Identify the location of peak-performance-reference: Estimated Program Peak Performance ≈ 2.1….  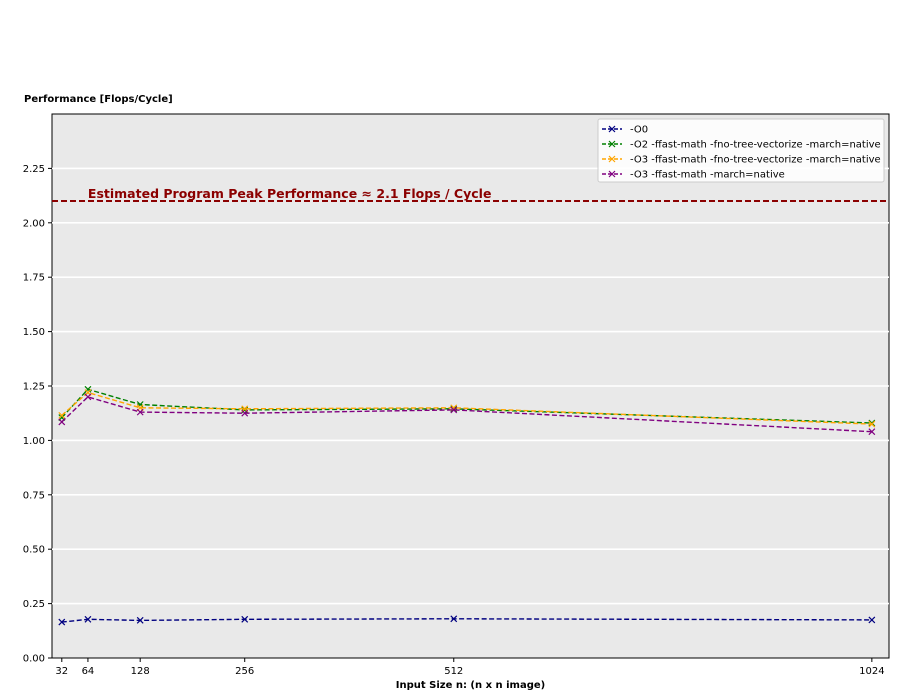
(470, 194).